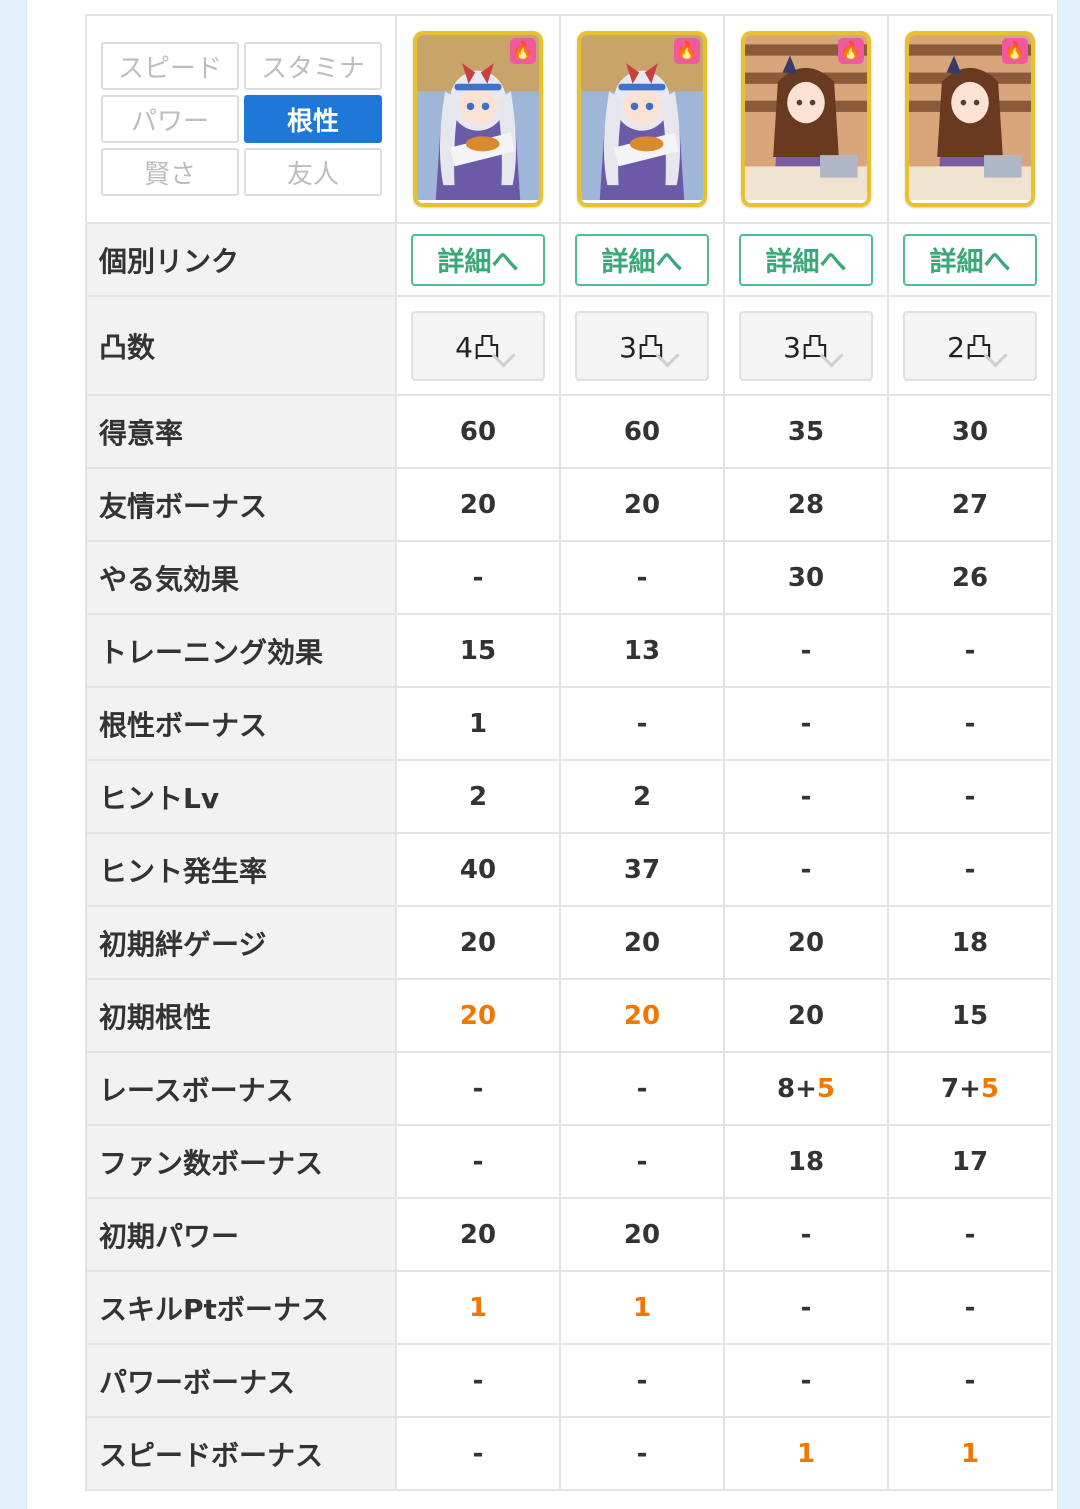 This screenshot has width=1080, height=1509. I want to click on limit-break-value: 4凸, so click(478, 347).